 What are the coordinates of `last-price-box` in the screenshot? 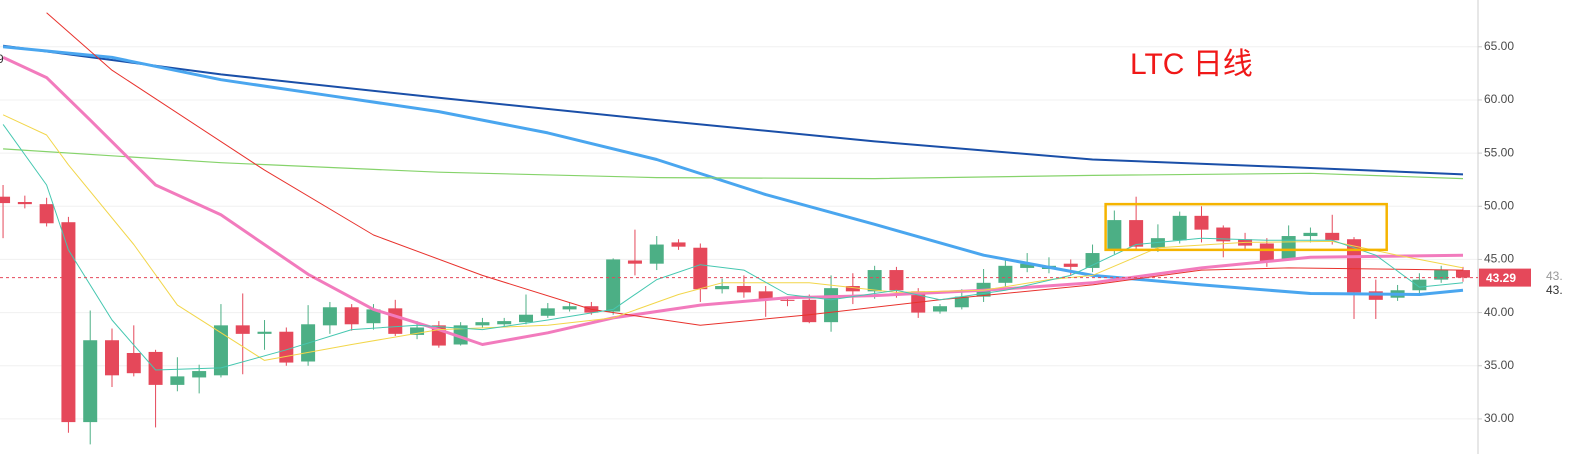 It's located at (1505, 277).